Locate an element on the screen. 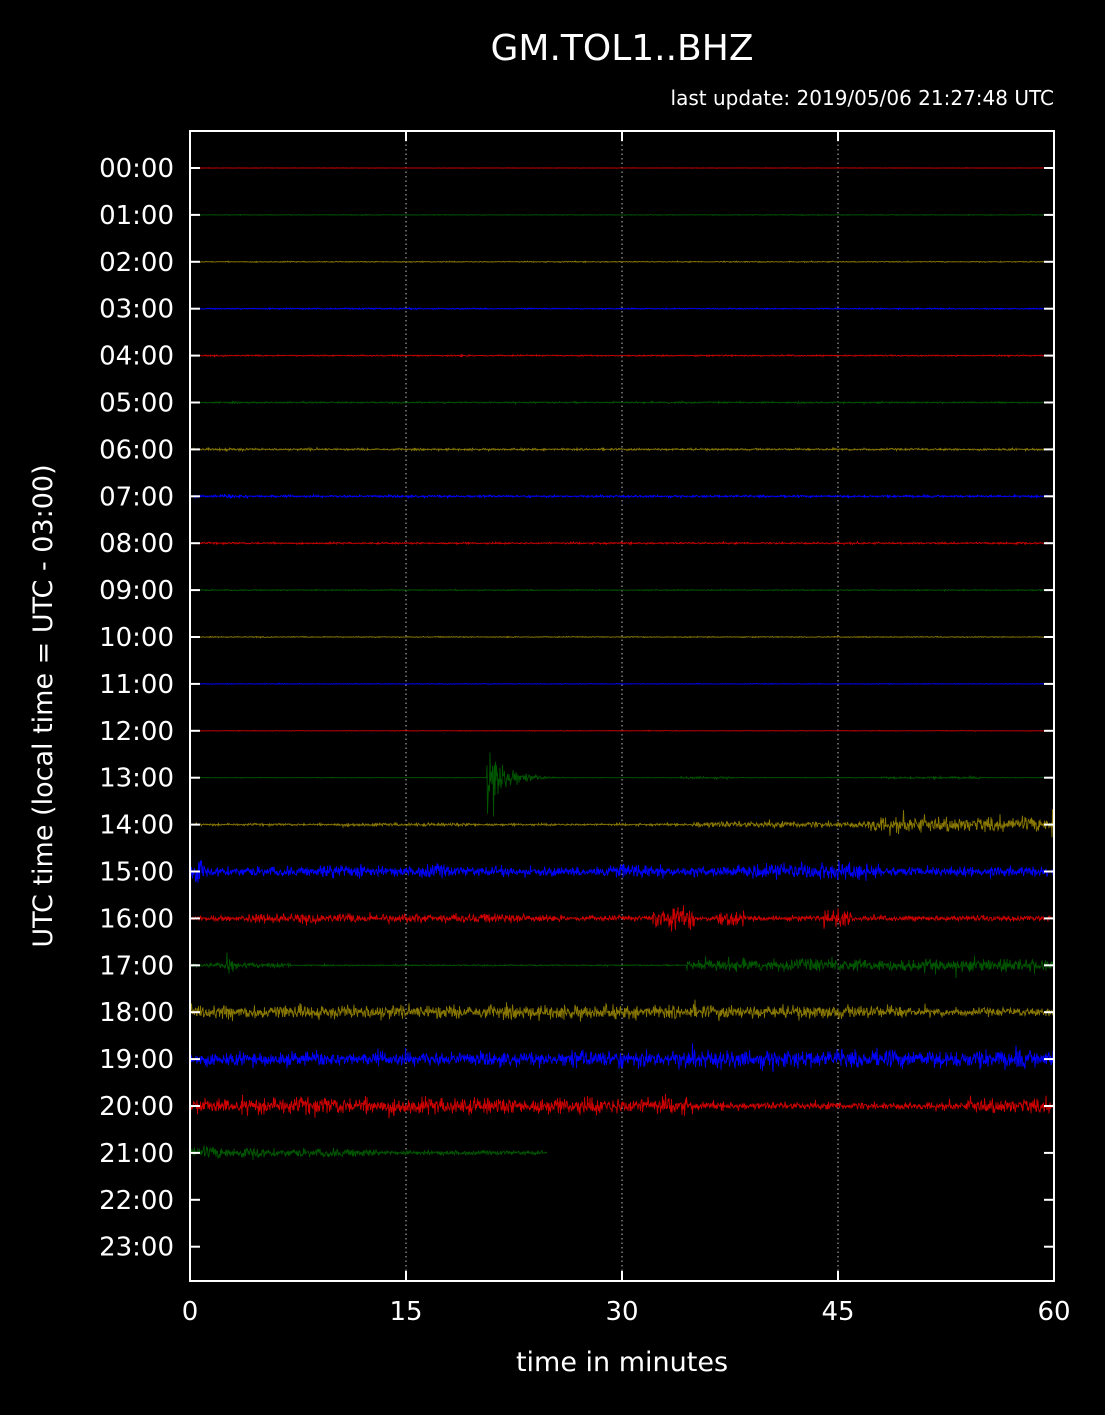 This screenshot has height=1415, width=1105. y-tick-label: 03:00 is located at coordinates (136, 310).